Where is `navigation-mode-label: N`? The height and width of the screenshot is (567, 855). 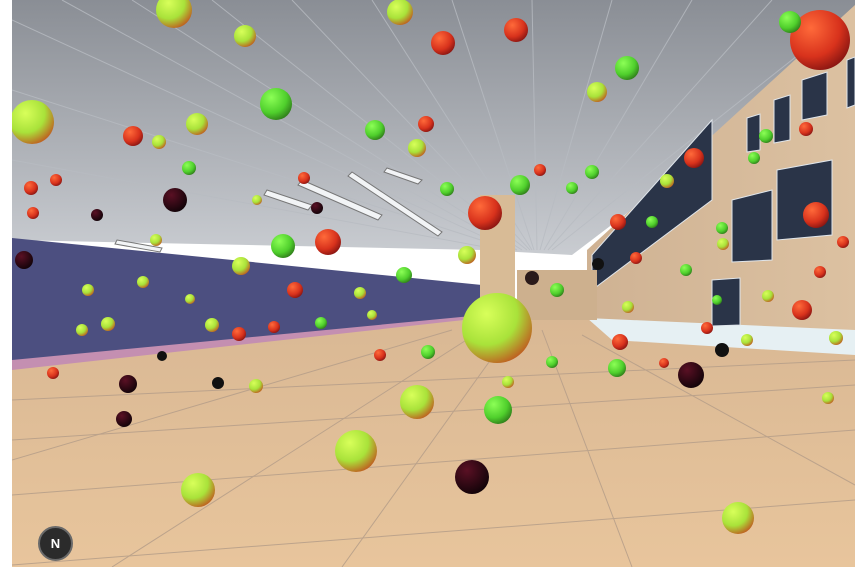 navigation-mode-label: N is located at coordinates (55, 543).